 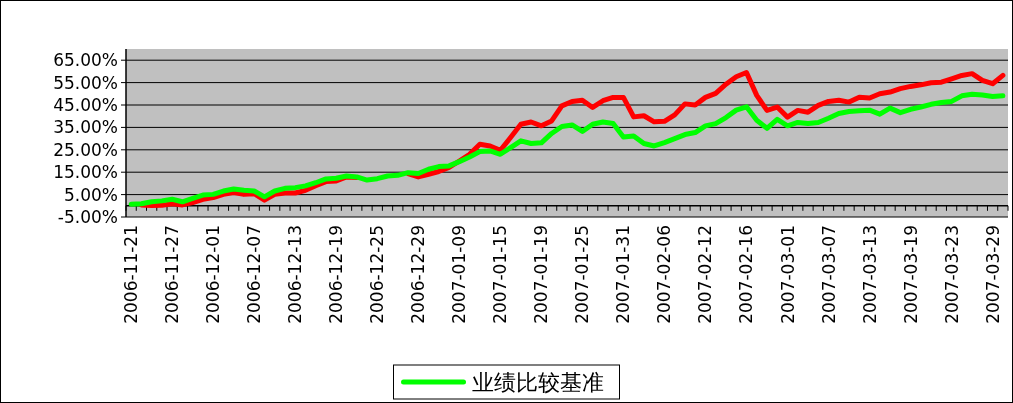 I want to click on x-tick-label: 2007-03-29, so click(x=992, y=274).